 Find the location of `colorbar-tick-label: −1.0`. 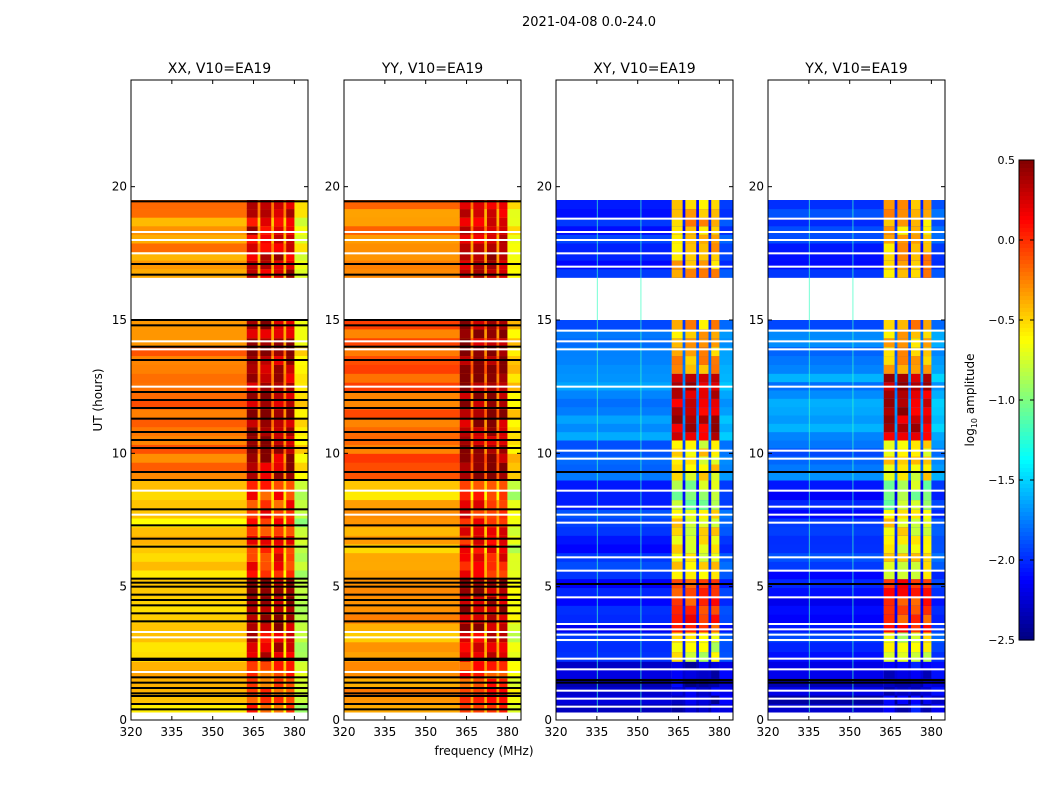

colorbar-tick-label: −1.0 is located at coordinates (1001, 400).